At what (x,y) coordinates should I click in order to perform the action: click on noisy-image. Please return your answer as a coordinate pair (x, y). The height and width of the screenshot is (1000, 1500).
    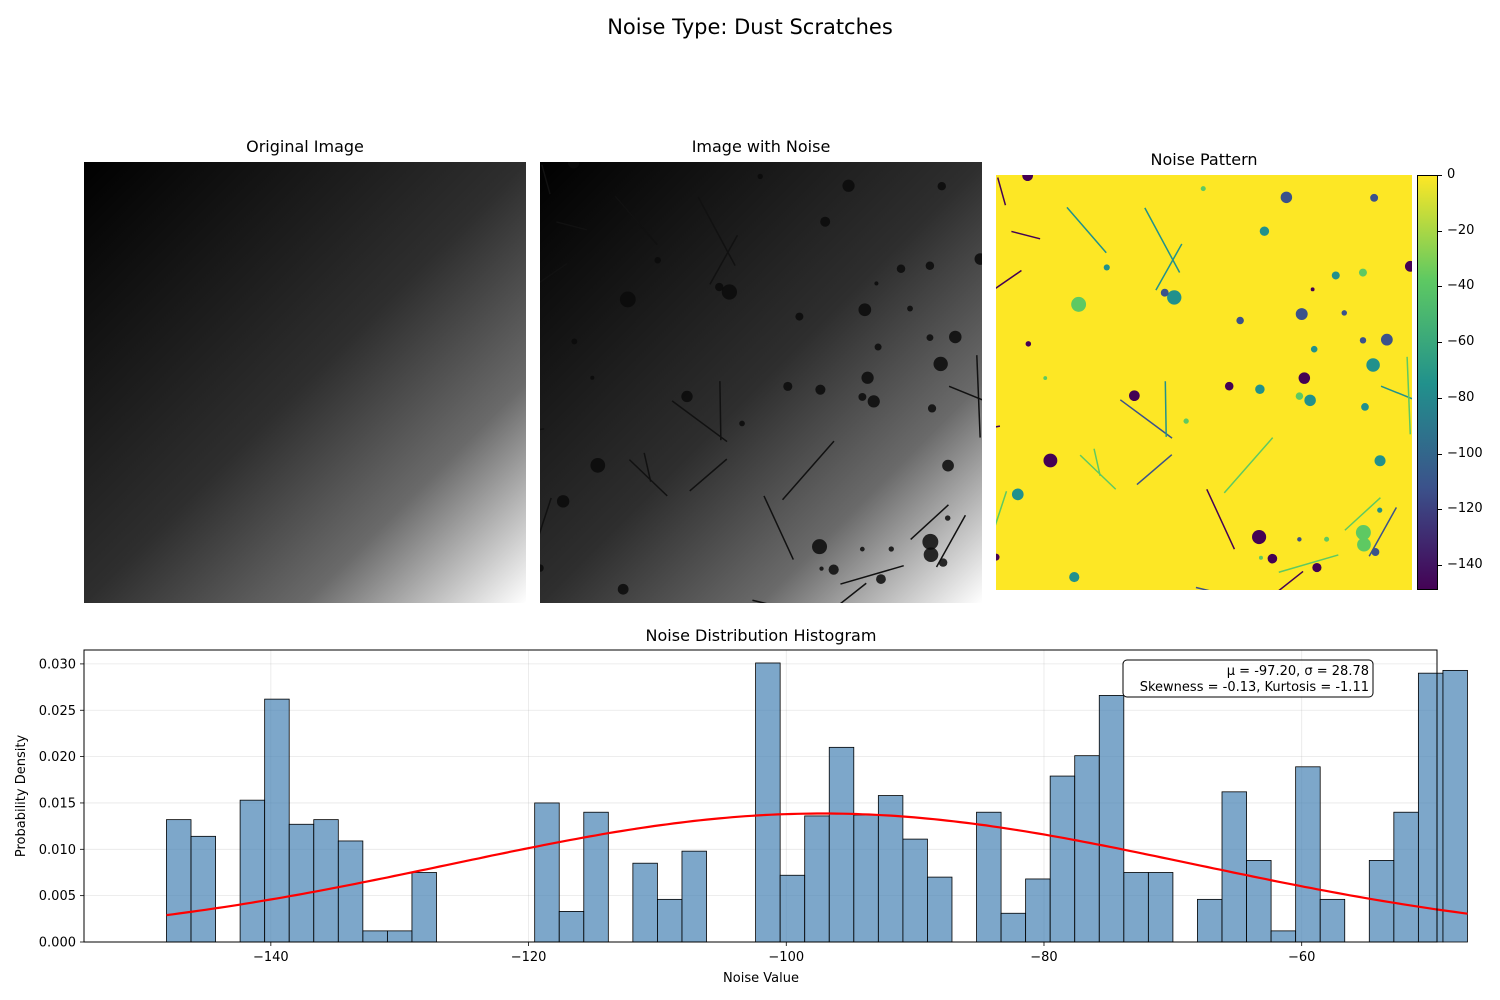
    Looking at the image, I should click on (761, 382).